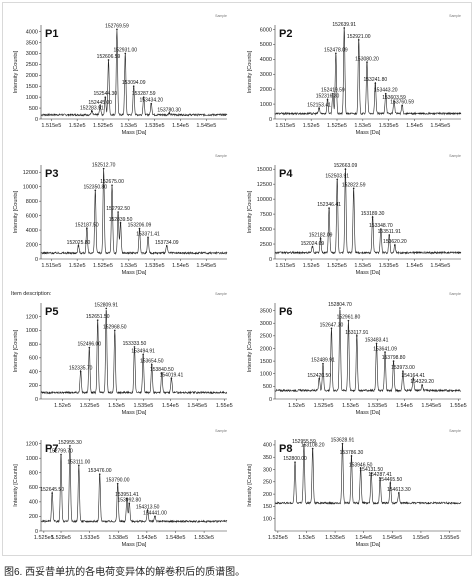 The image size is (474, 579). What do you see at coordinates (422, 382) in the screenshot?
I see `peak-label: 154329.20` at bounding box center [422, 382].